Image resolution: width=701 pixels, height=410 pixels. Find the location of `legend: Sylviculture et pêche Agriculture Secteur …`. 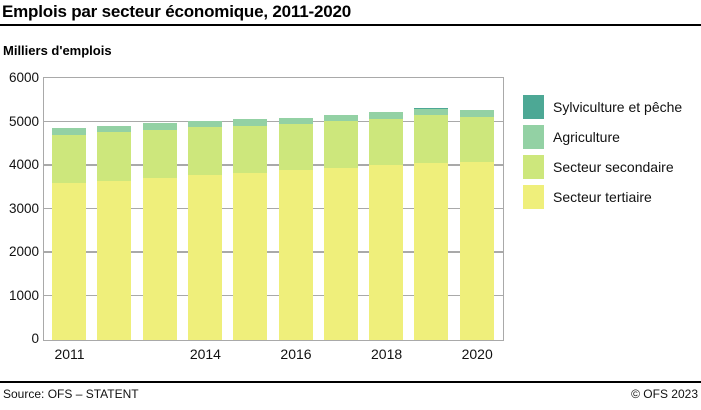

legend: Sylviculture et pêche Agriculture Secteur … is located at coordinates (602, 155).